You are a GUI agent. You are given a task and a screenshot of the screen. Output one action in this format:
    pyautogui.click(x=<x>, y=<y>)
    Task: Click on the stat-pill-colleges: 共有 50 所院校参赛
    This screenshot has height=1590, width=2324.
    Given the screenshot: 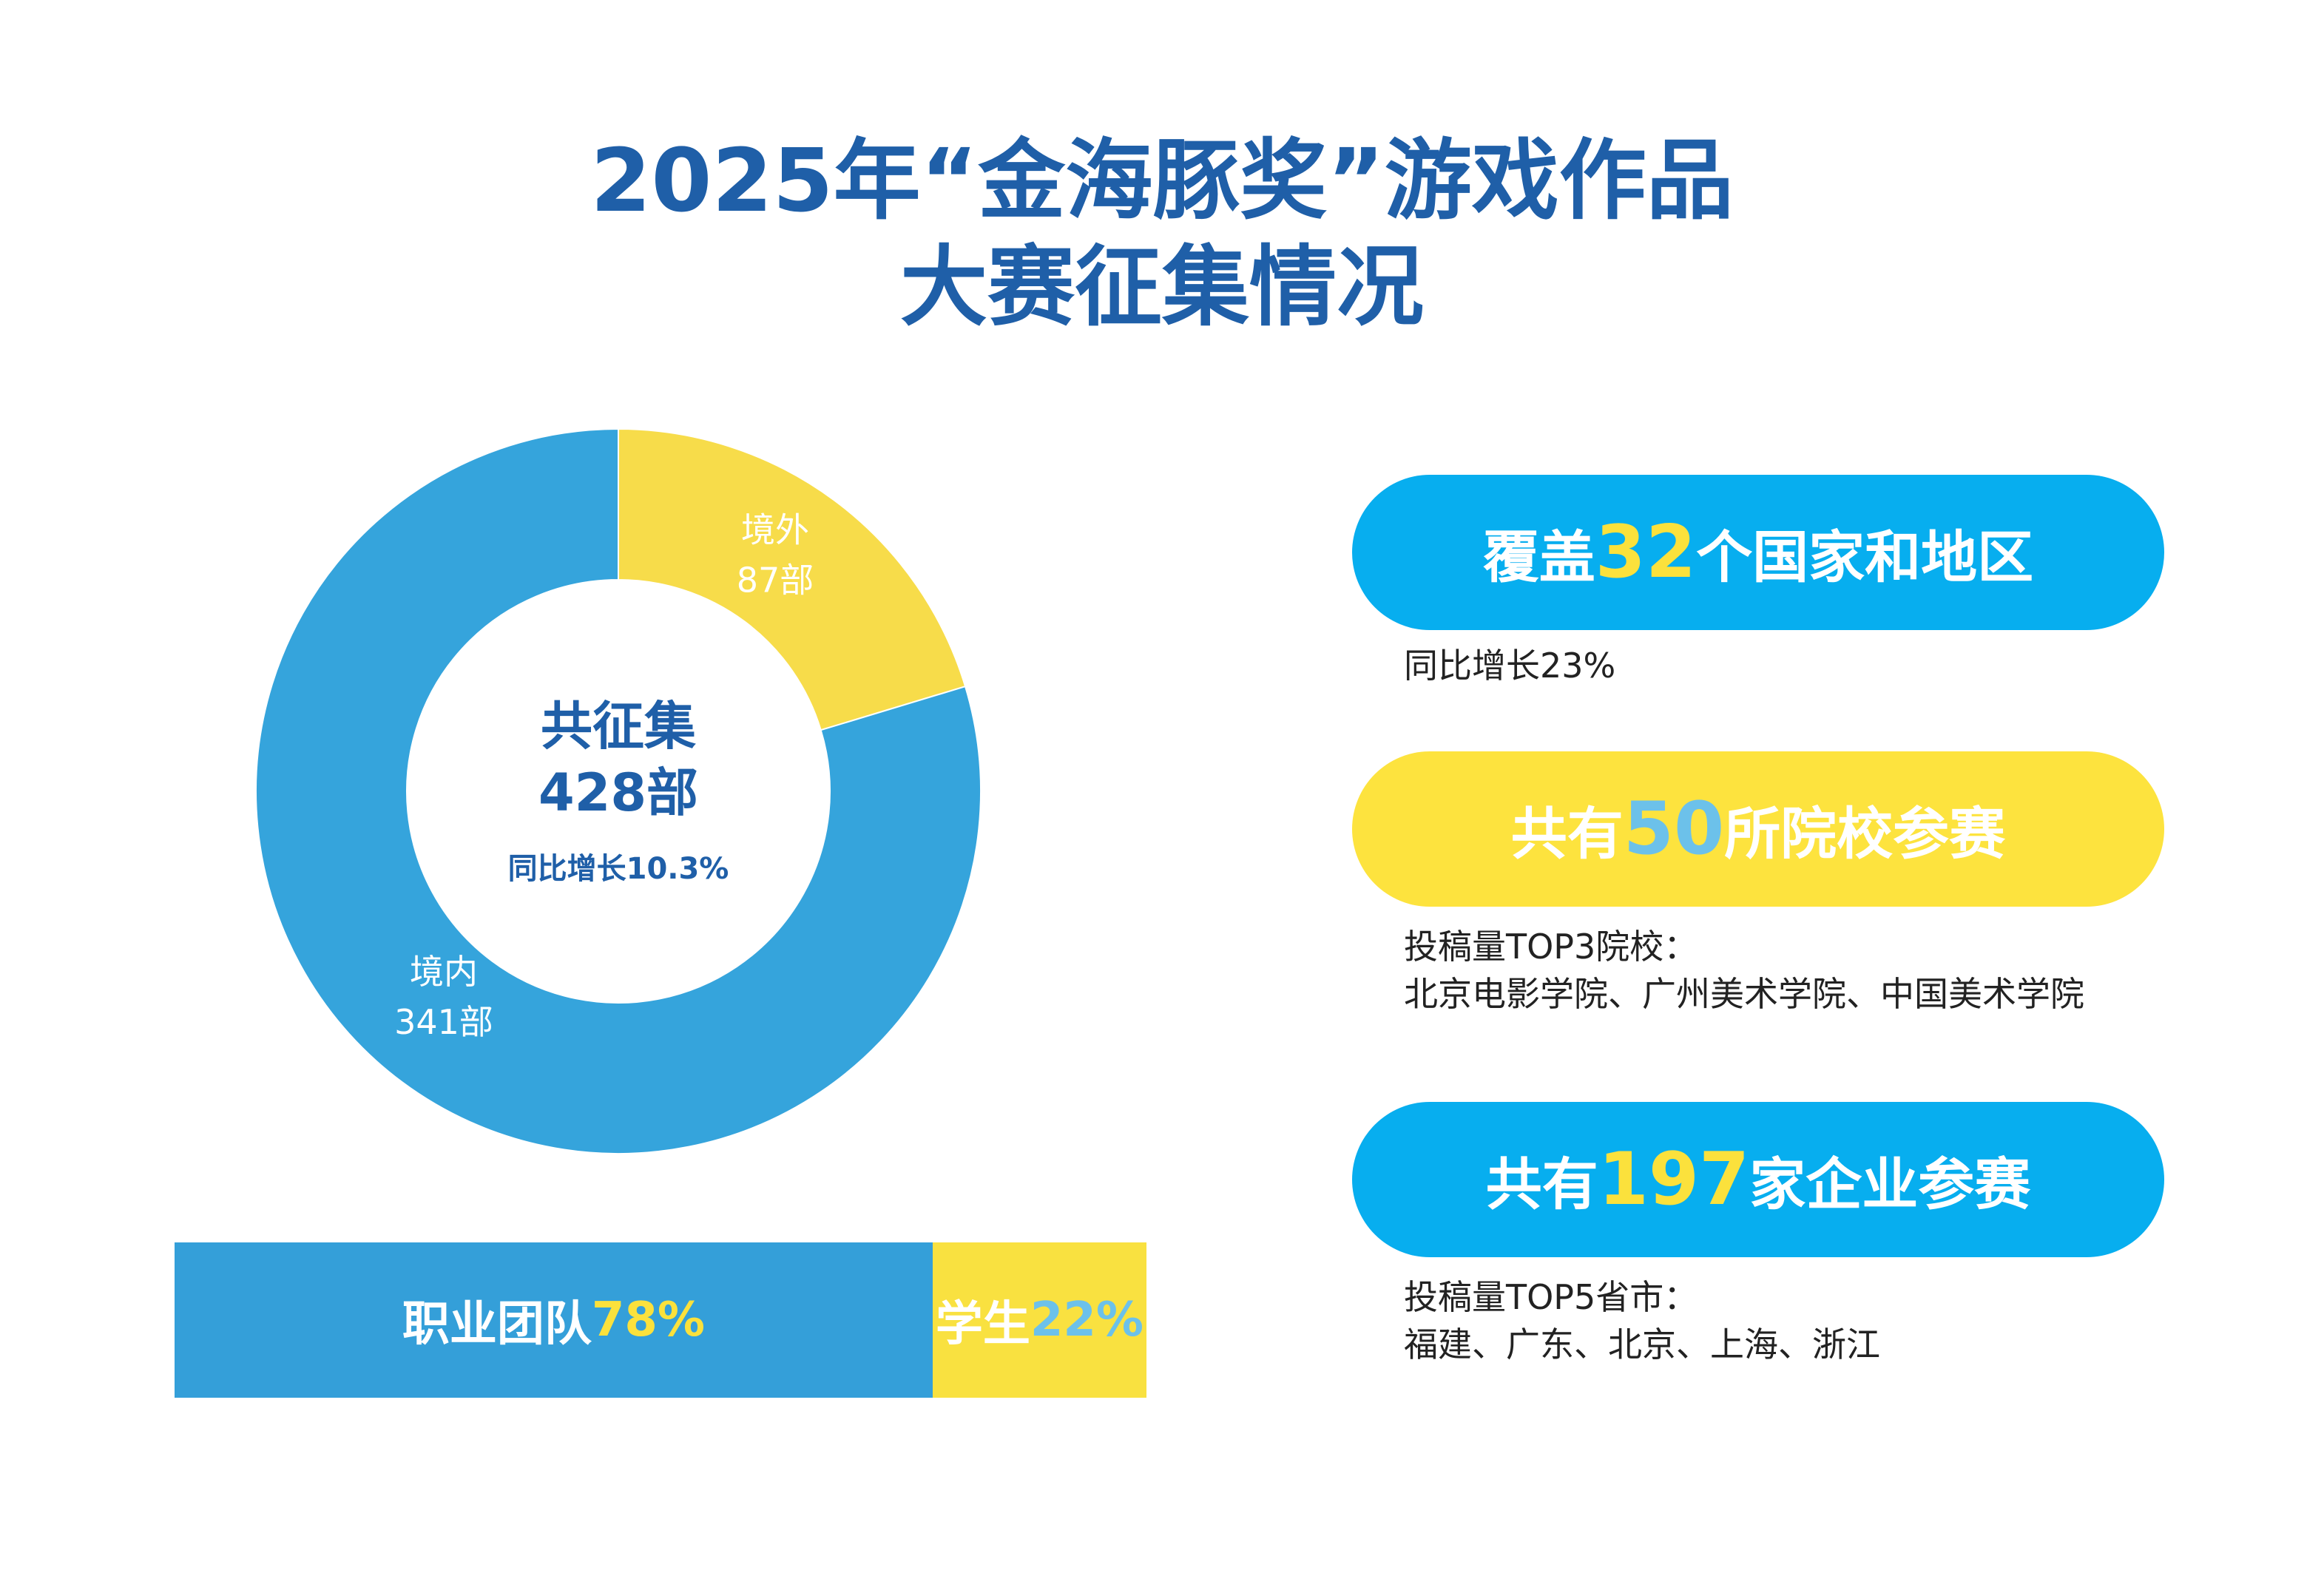 What is the action you would take?
    pyautogui.click(x=1758, y=829)
    